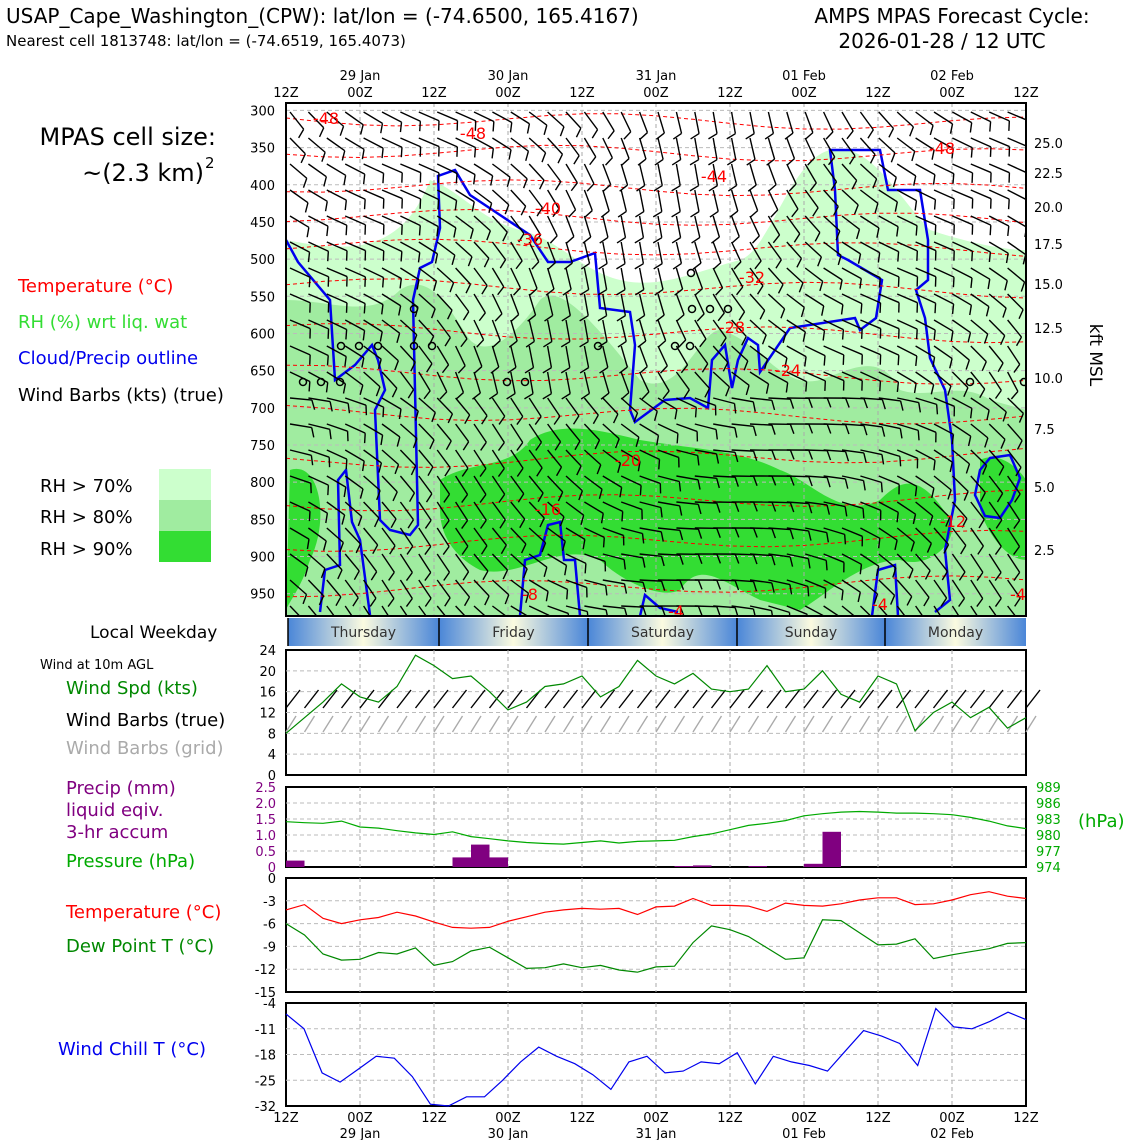  I want to click on bottom-date-tick: 01 Feb, so click(804, 1133).